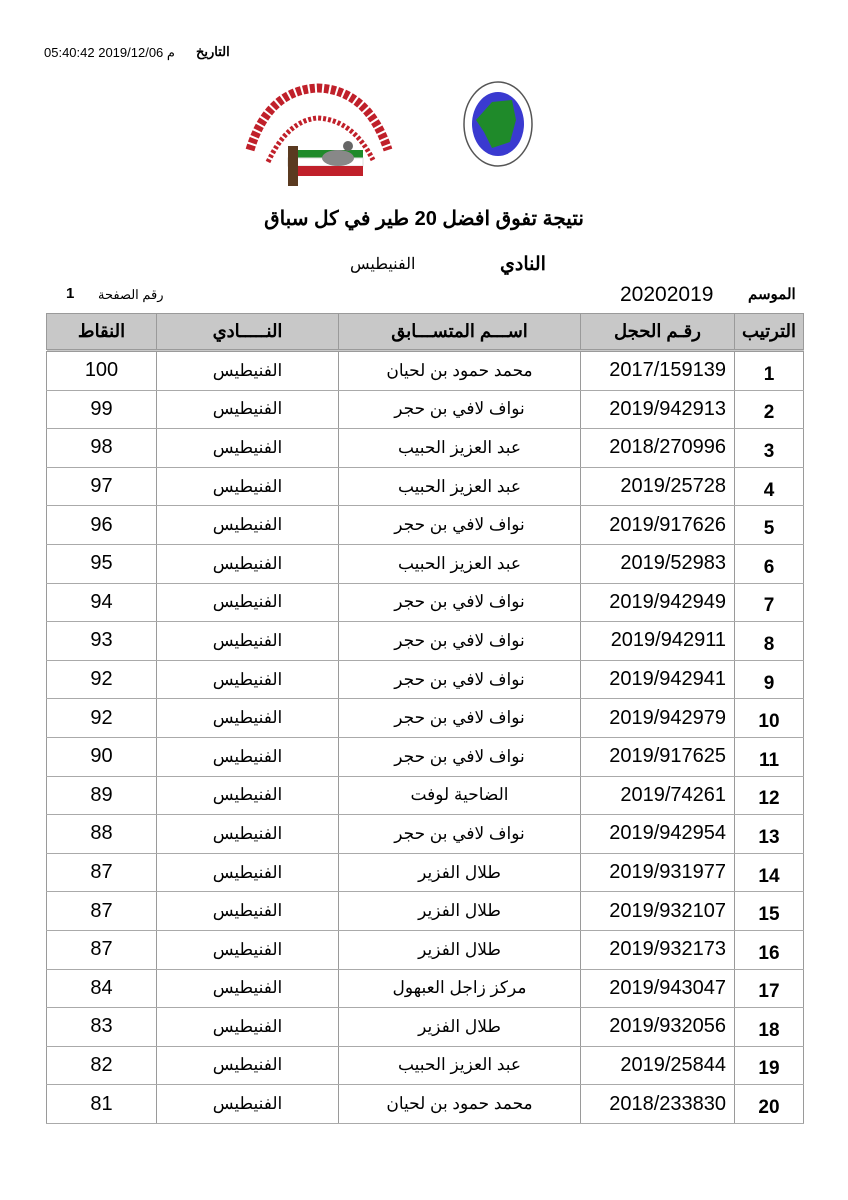  Describe the element at coordinates (383, 264) in the screenshot. I see `club-value: الفنيطيس` at that location.